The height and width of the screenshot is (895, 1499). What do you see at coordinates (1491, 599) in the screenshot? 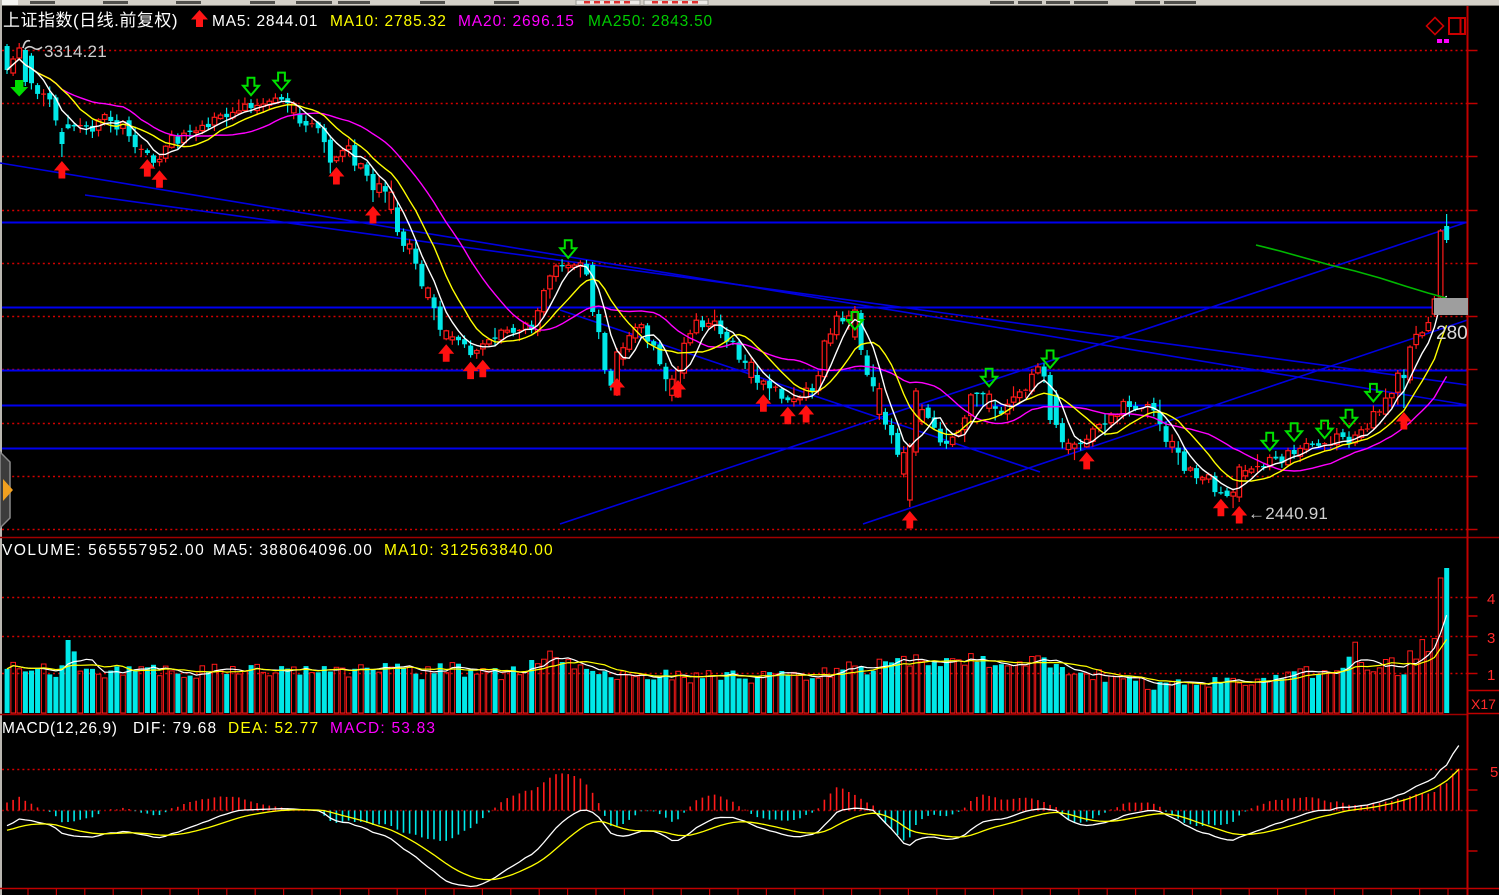
I see `svg-text: 4` at bounding box center [1491, 599].